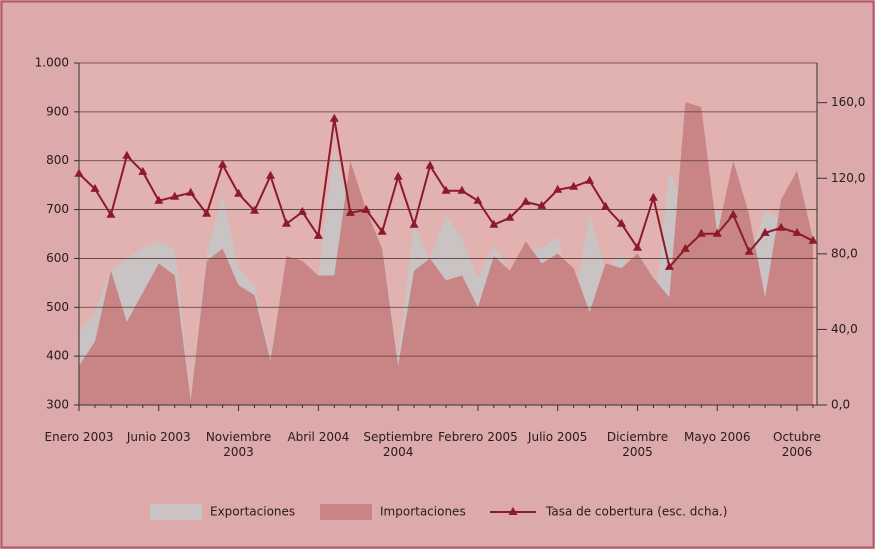 The image size is (875, 549). Describe the element at coordinates (848, 178) in the screenshot. I see `y2-tick-label: 120,0` at that location.